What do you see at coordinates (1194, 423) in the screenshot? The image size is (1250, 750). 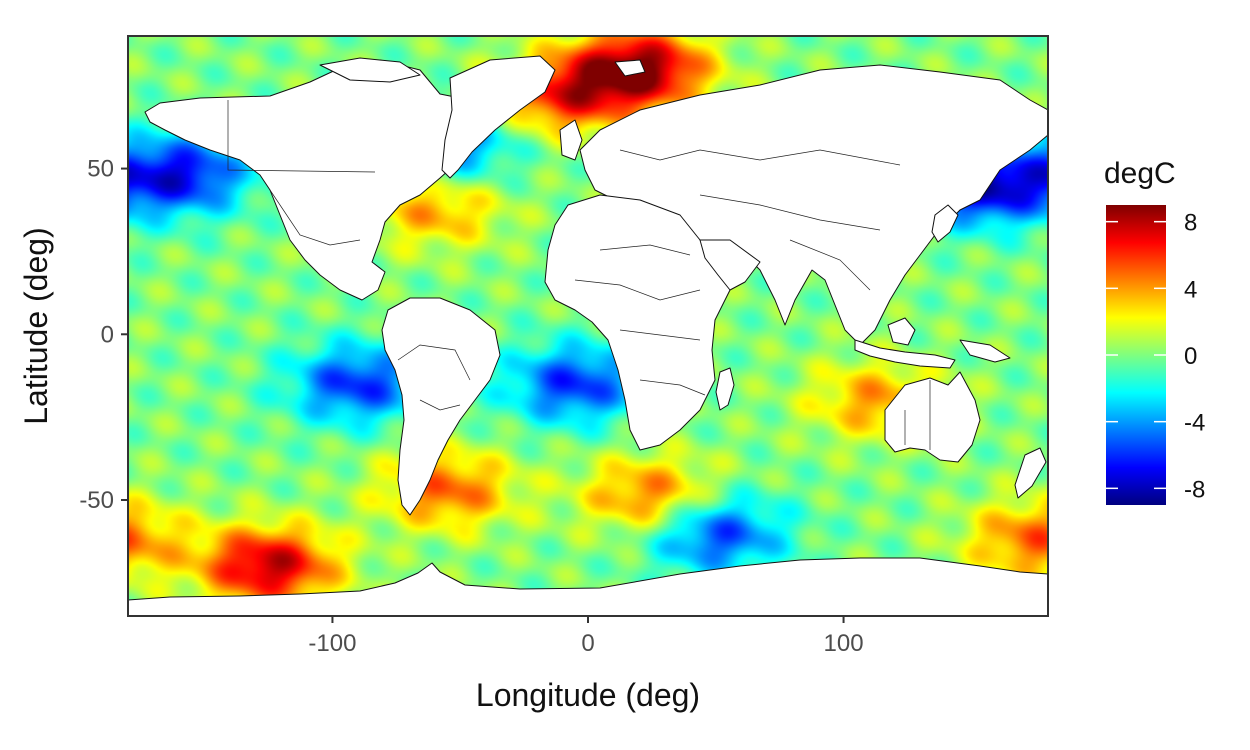 I see `colorbar-tick-label: -4` at bounding box center [1194, 423].